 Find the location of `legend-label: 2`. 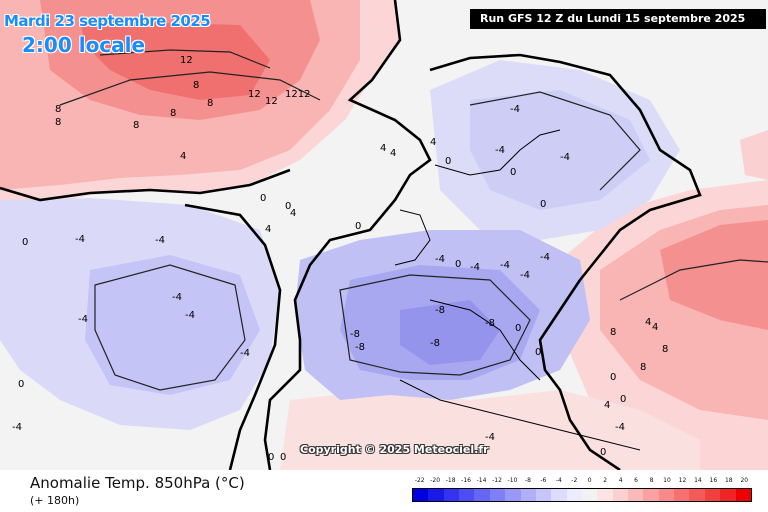

legend-label: 2 is located at coordinates (605, 480).